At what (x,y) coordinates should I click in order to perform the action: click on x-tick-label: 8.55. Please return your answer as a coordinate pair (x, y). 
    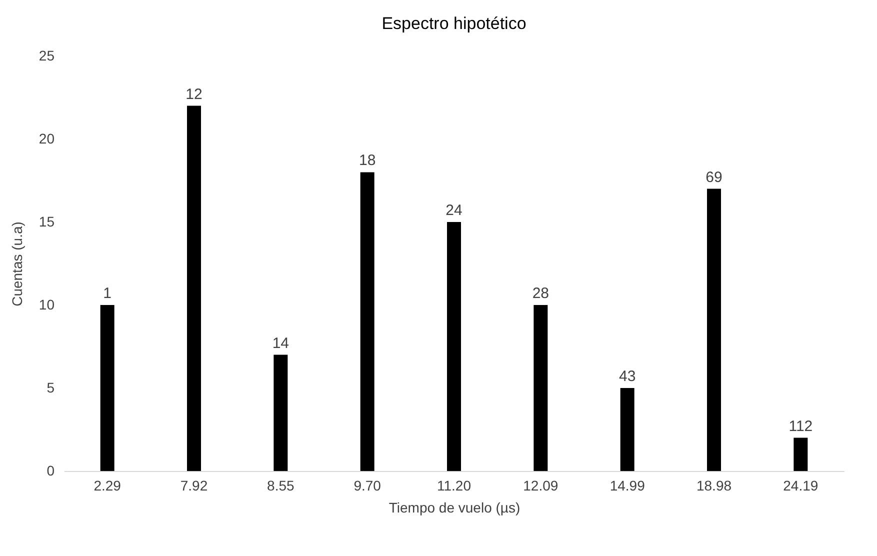
    Looking at the image, I should click on (281, 486).